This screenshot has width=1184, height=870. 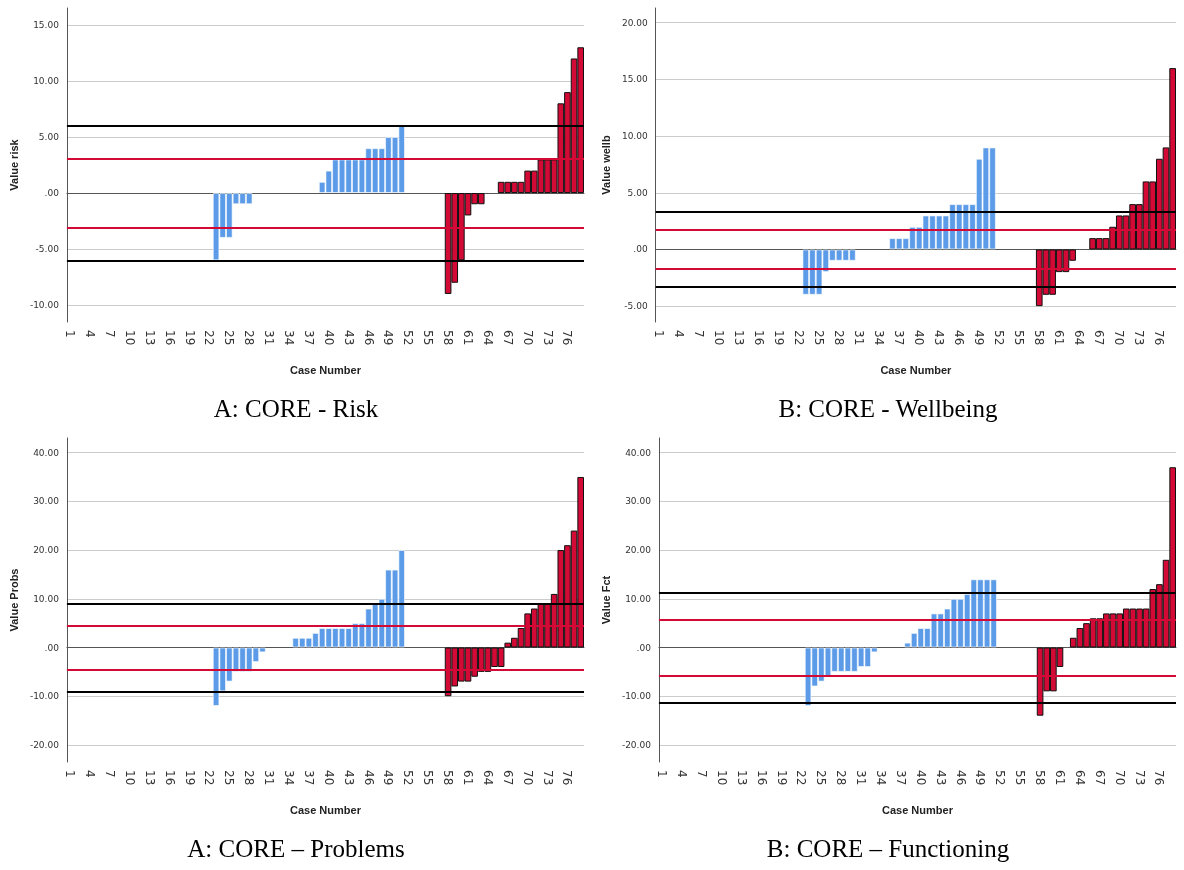 What do you see at coordinates (296, 848) in the screenshot?
I see `text: A: CORE – Problems` at bounding box center [296, 848].